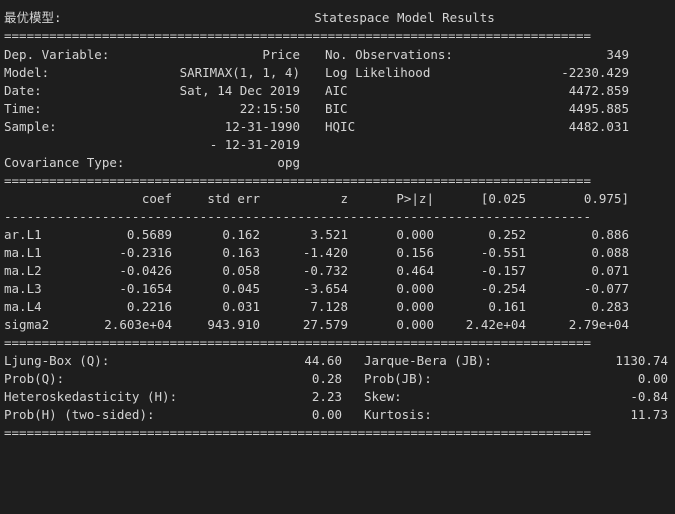 This screenshot has width=675, height=514. I want to click on table-cell: 0.162, so click(241, 234).